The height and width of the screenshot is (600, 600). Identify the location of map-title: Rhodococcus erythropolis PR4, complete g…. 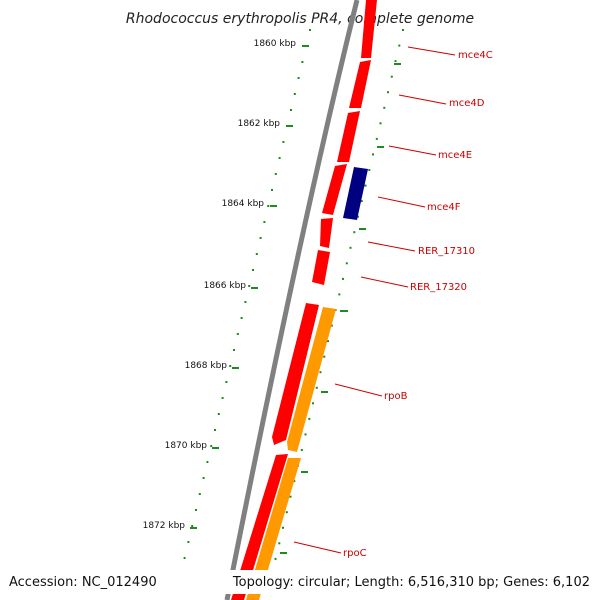
(300, 19).